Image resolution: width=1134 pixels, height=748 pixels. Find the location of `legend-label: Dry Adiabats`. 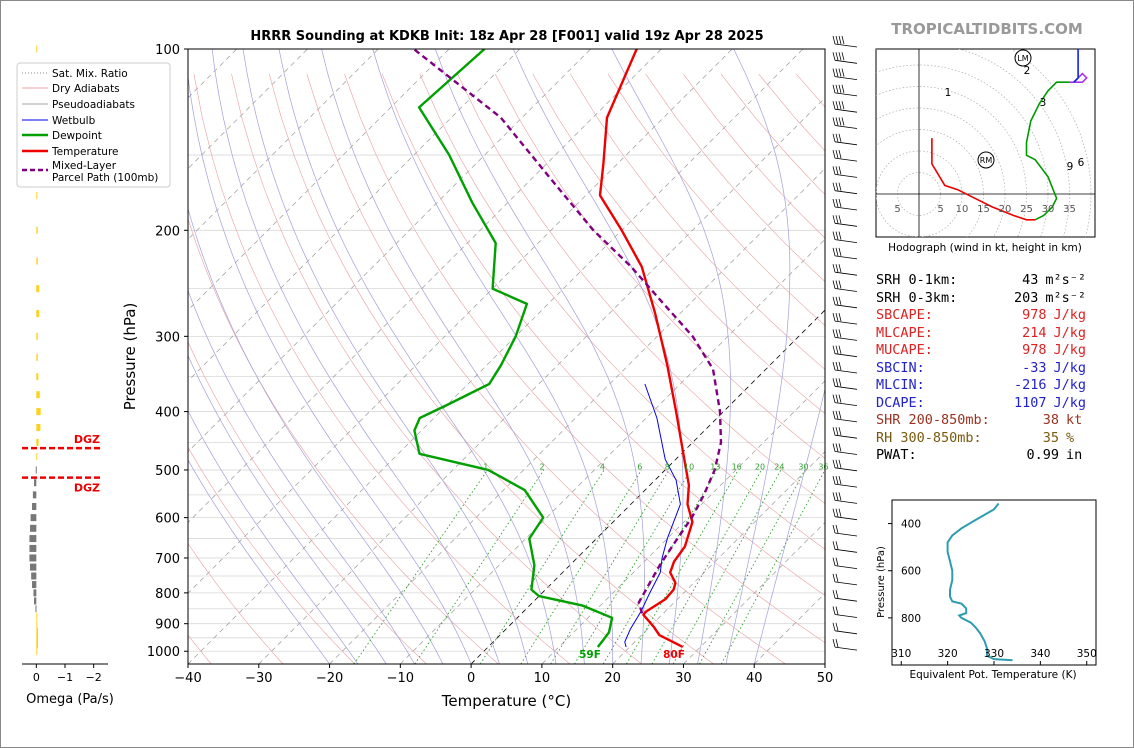

legend-label: Dry Adiabats is located at coordinates (86, 89).